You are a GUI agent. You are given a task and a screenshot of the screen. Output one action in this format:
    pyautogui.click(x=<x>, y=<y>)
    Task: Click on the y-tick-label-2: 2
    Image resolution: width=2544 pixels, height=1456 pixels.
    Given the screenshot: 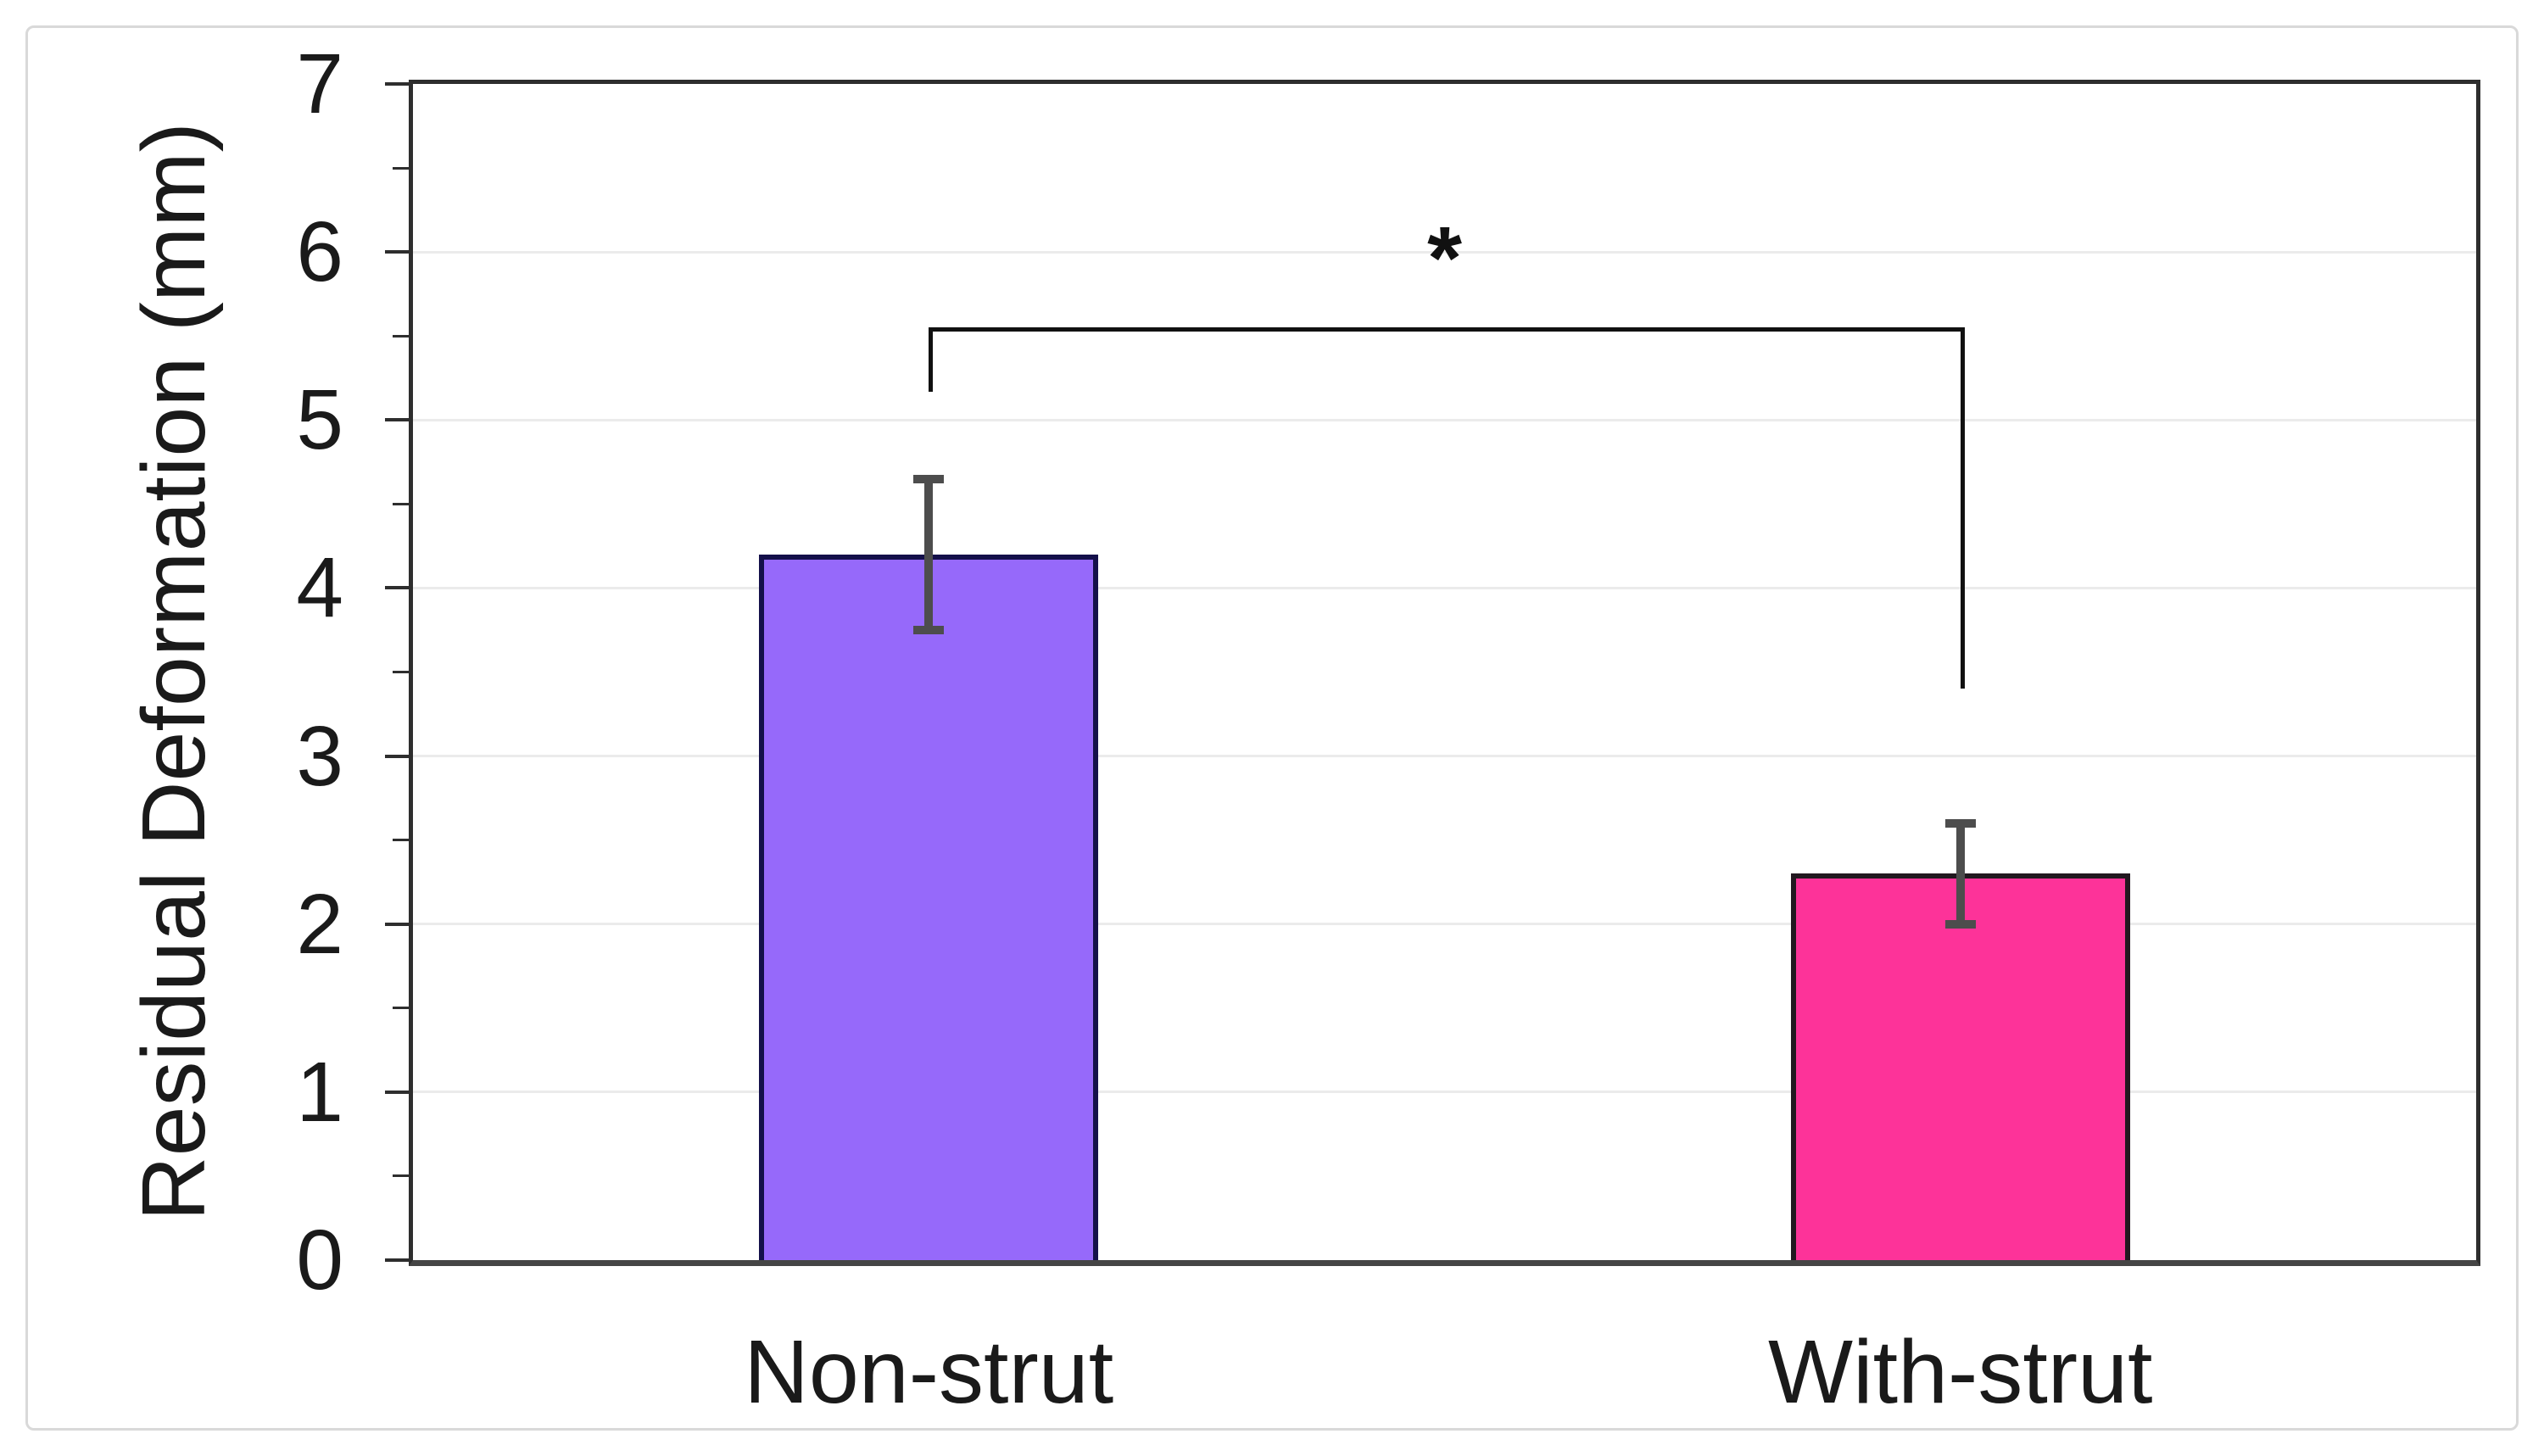 What is the action you would take?
    pyautogui.click(x=319, y=924)
    